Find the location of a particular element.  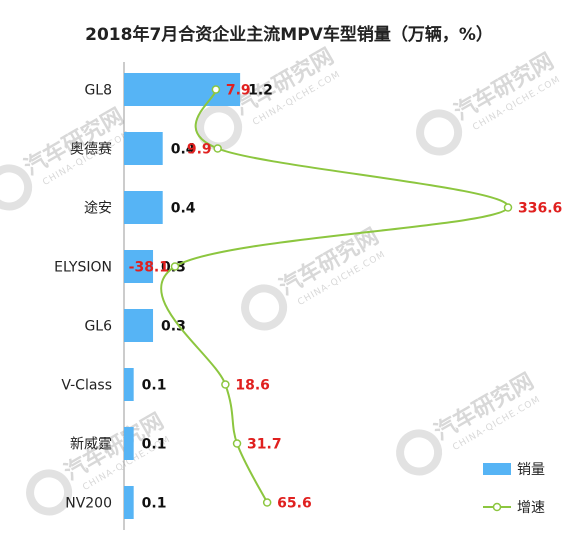

category-label: 新威霆 is located at coordinates (91, 445).